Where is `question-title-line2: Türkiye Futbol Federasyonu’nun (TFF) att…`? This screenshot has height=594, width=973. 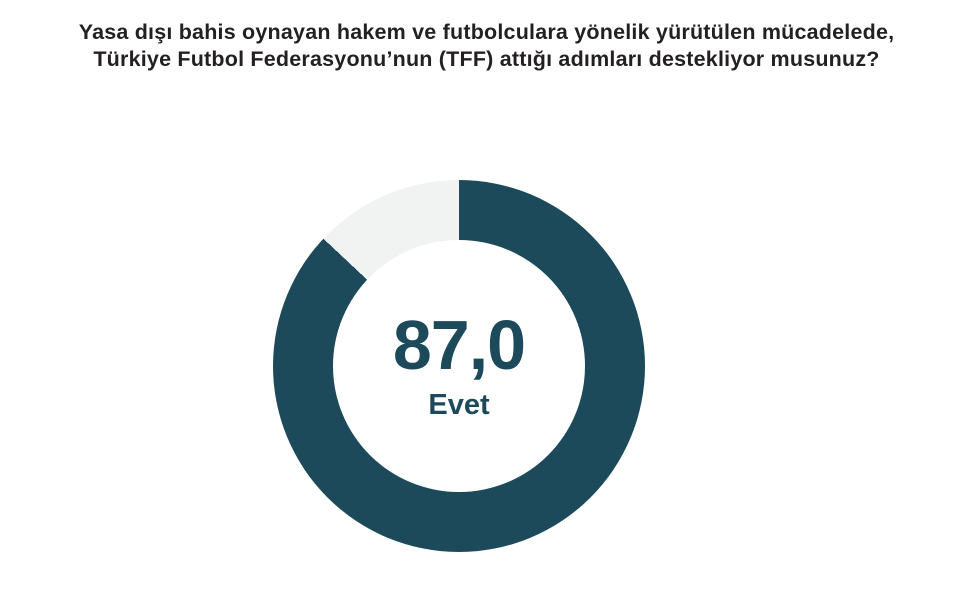 question-title-line2: Türkiye Futbol Federasyonu’nun (TFF) att… is located at coordinates (486, 59).